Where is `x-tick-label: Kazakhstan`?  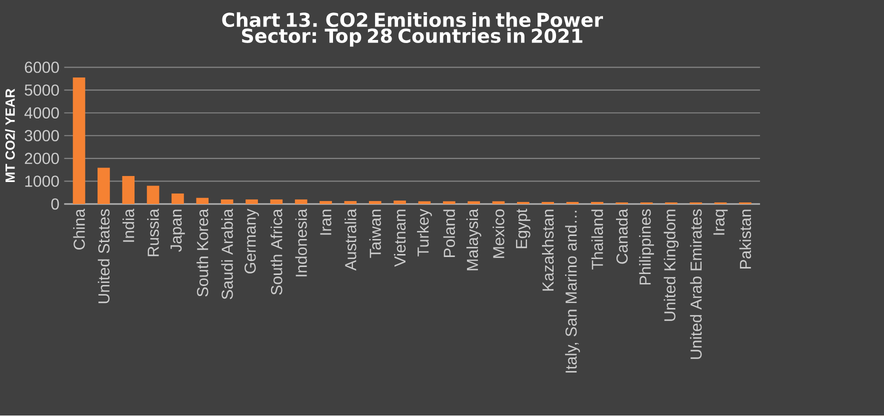
x-tick-label: Kazakhstan is located at coordinates (548, 250).